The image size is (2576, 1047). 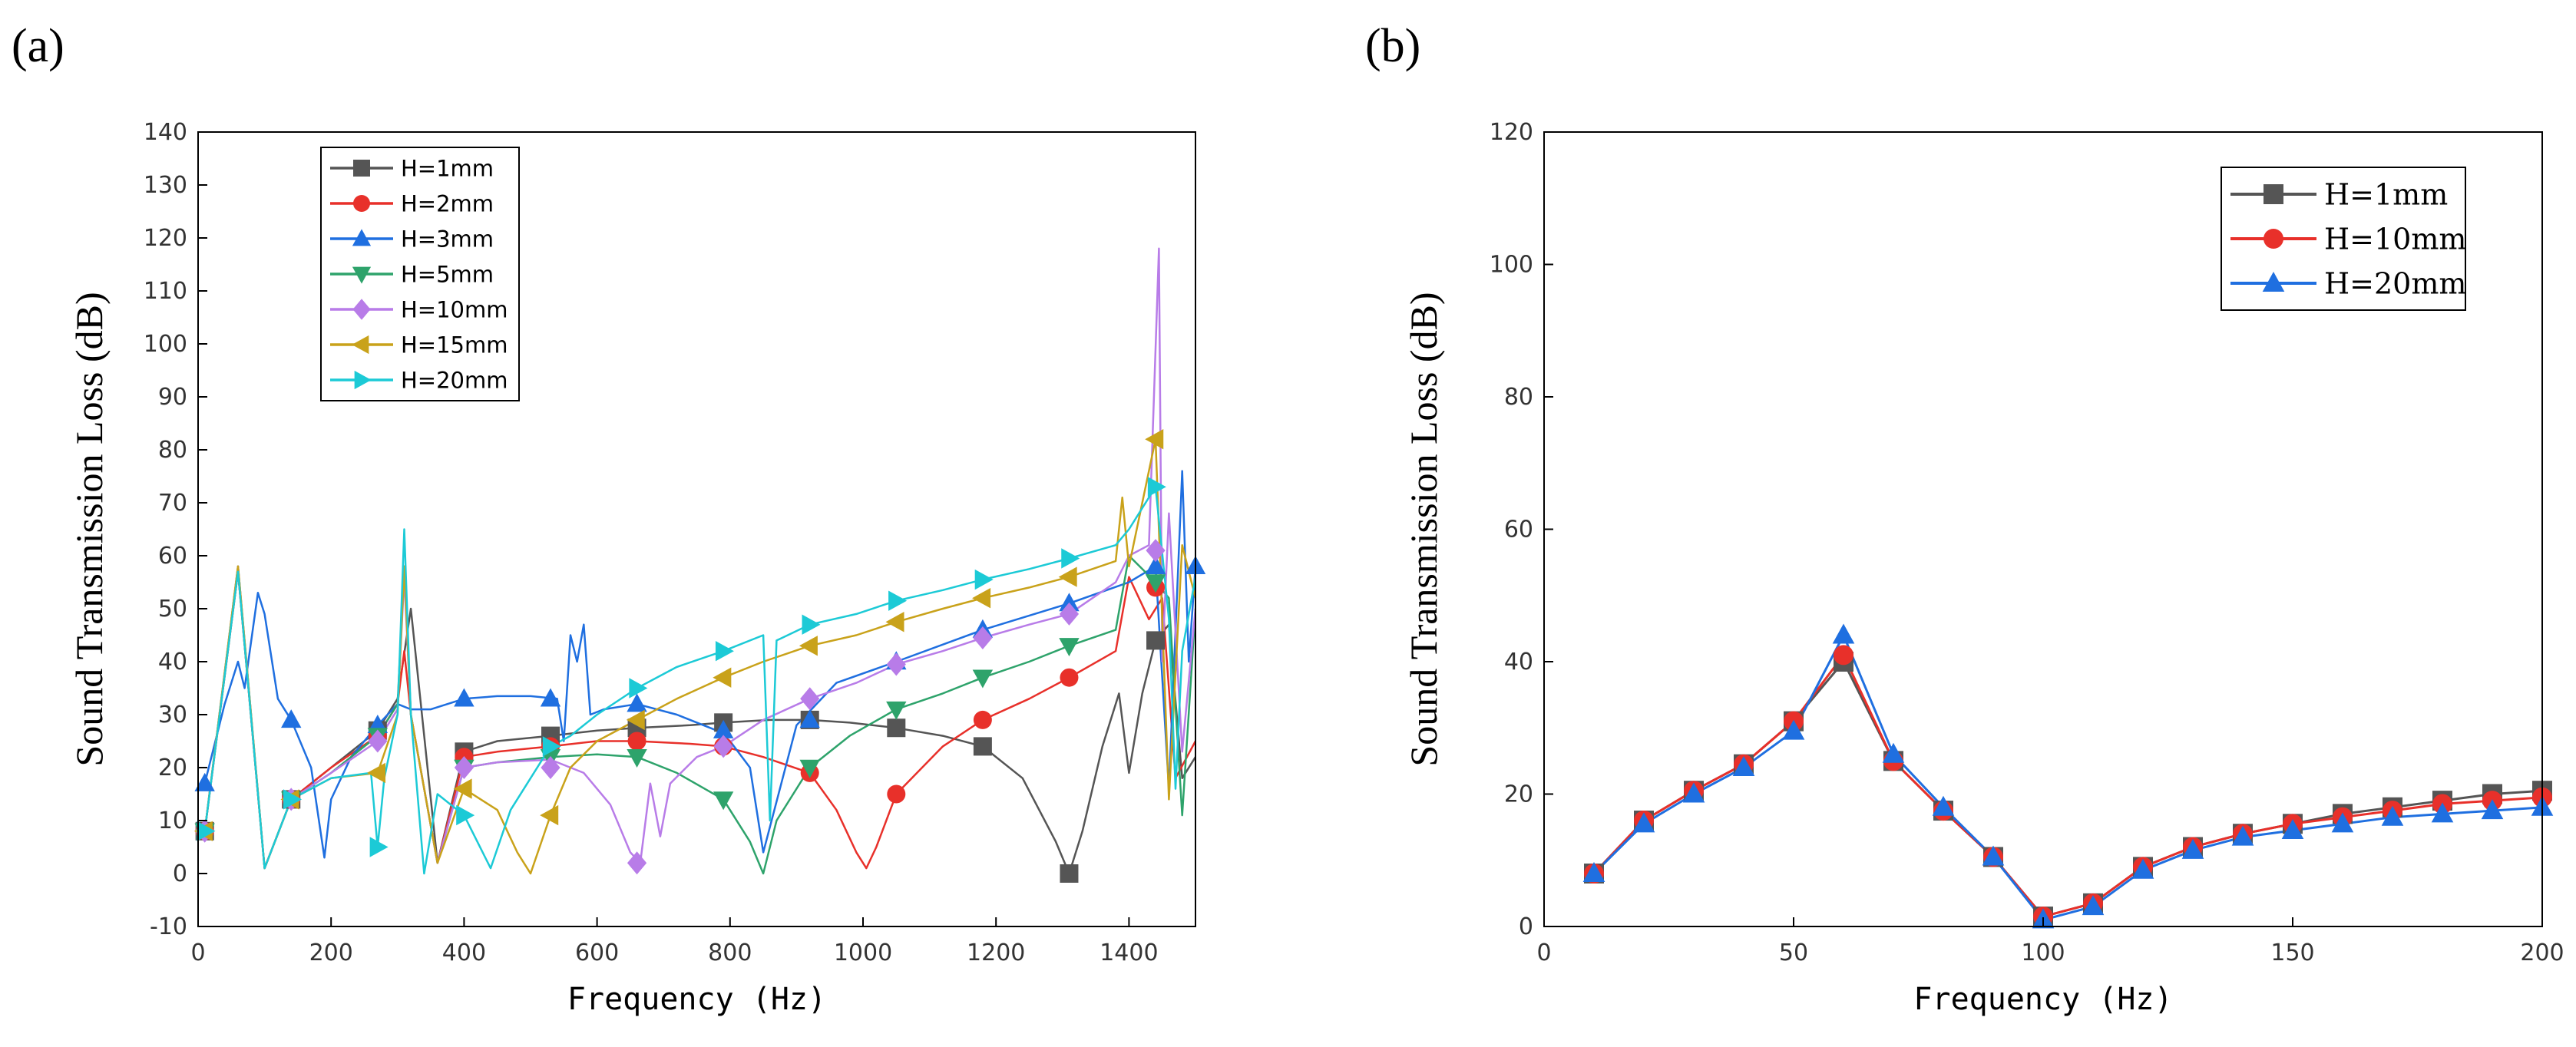 What do you see at coordinates (696, 999) in the screenshot?
I see `panel-a-x-axis-title: Frequency (Hz)` at bounding box center [696, 999].